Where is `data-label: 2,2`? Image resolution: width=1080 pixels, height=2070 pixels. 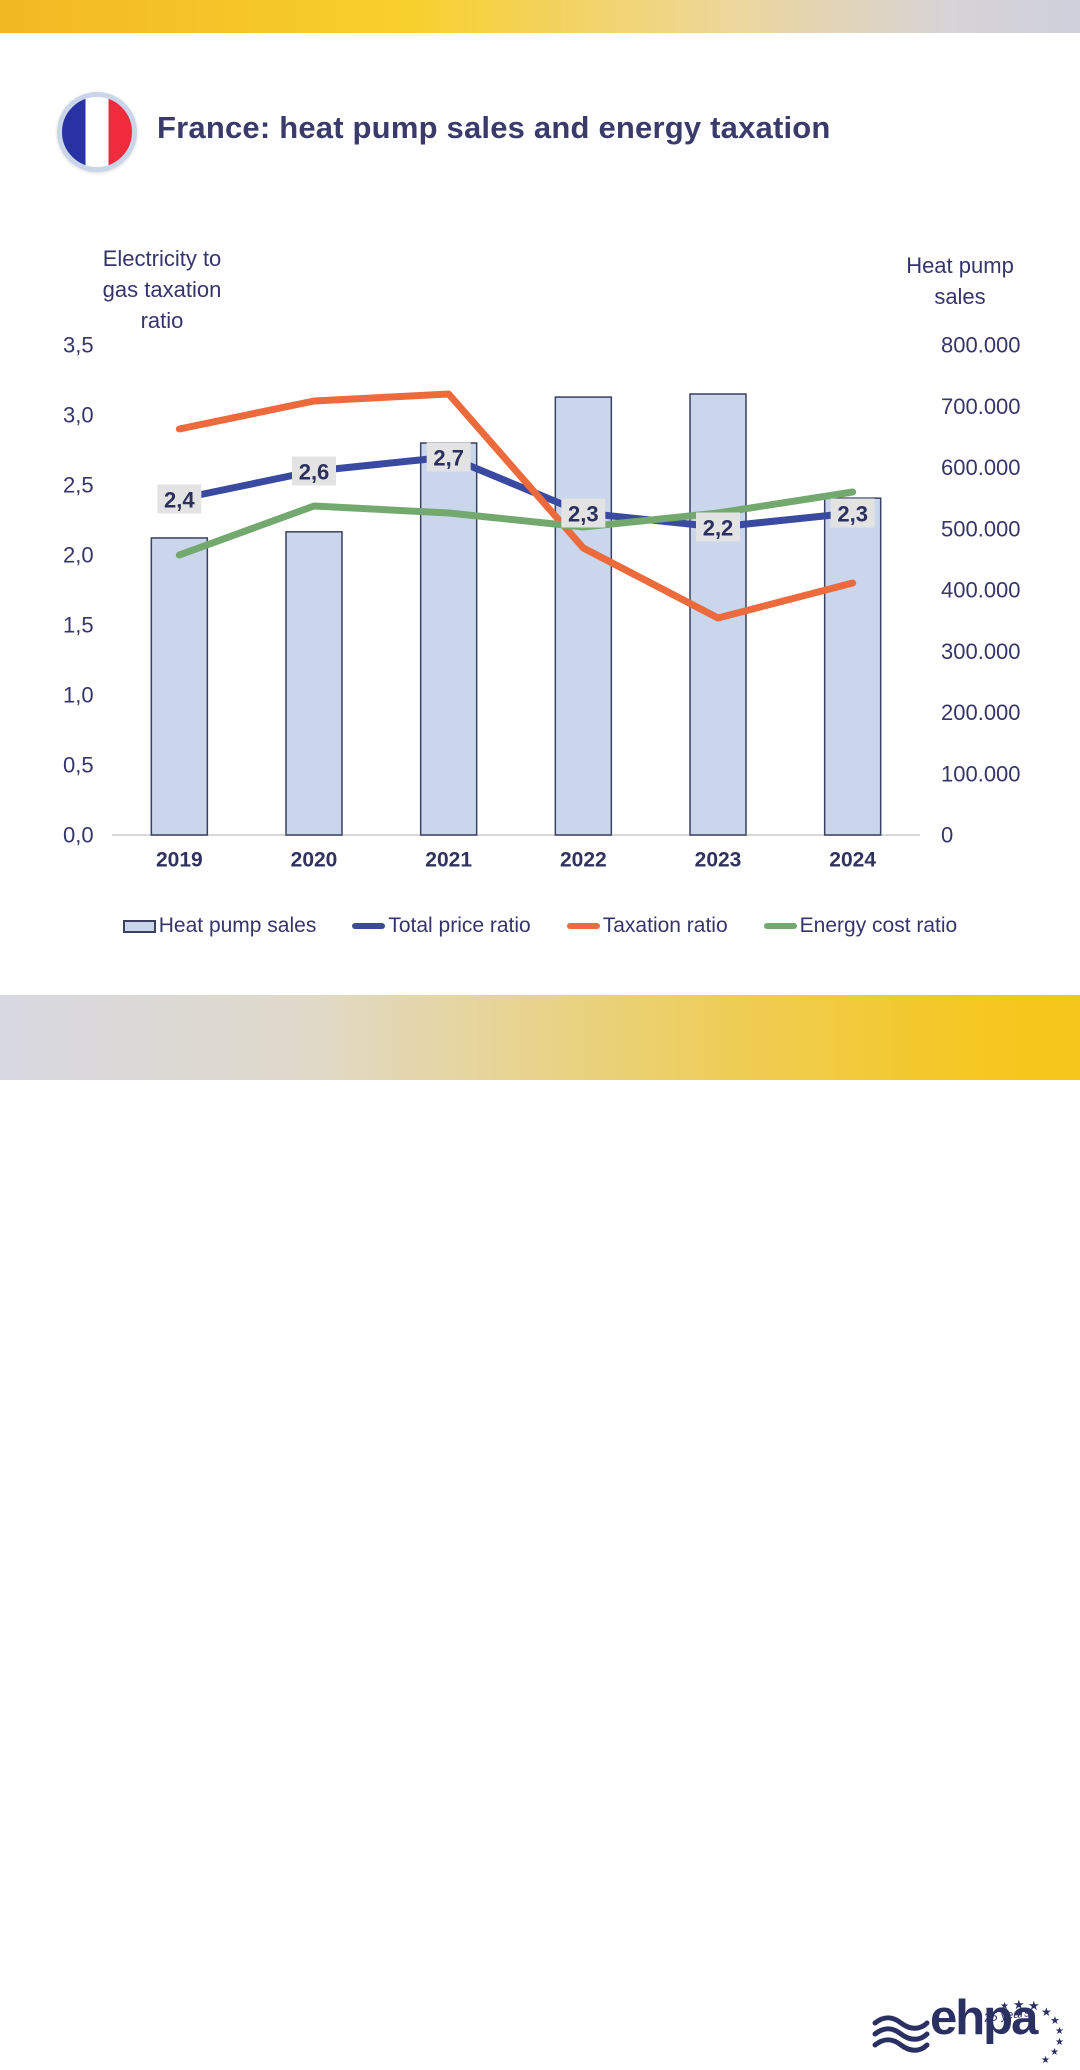
data-label: 2,2 is located at coordinates (718, 528).